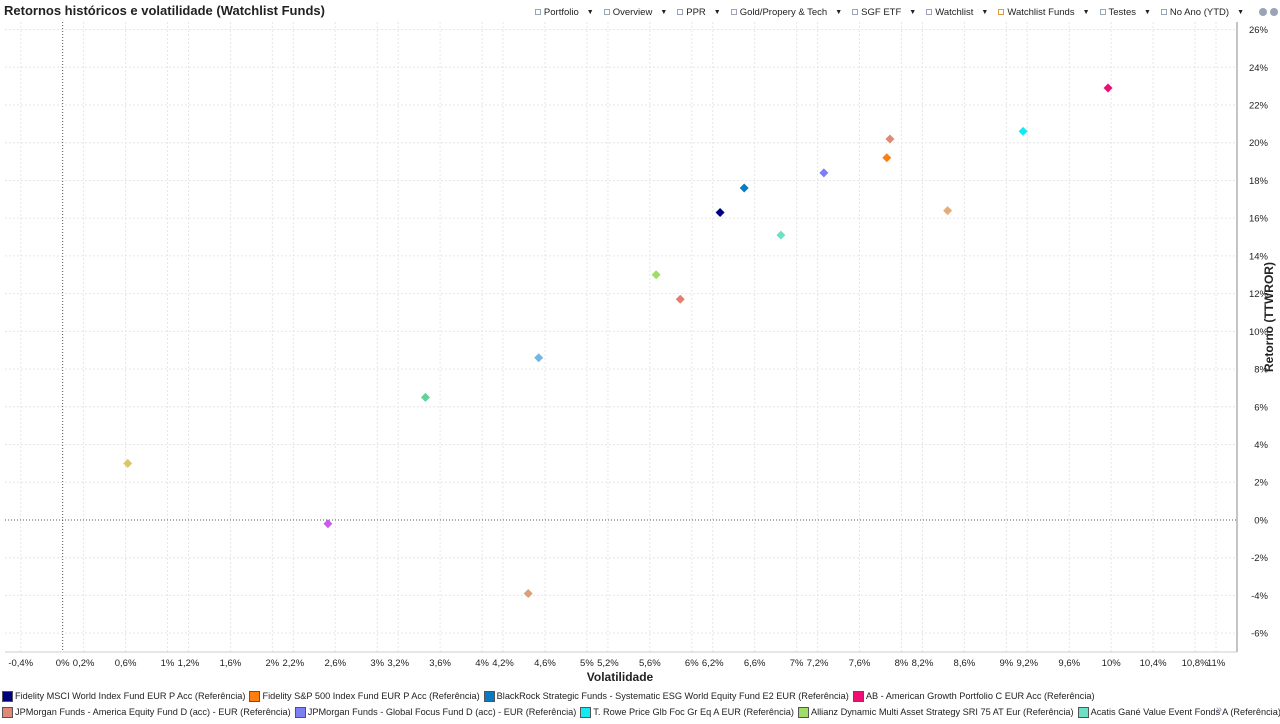 This screenshot has height=724, width=1280. Describe the element at coordinates (1259, 596) in the screenshot. I see `y-tick-label: -4%` at that location.